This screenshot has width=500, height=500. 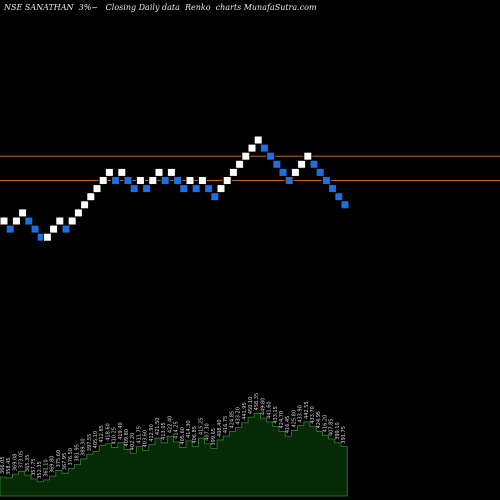 I want to click on price-label: 365.35, so click(x=28, y=464).